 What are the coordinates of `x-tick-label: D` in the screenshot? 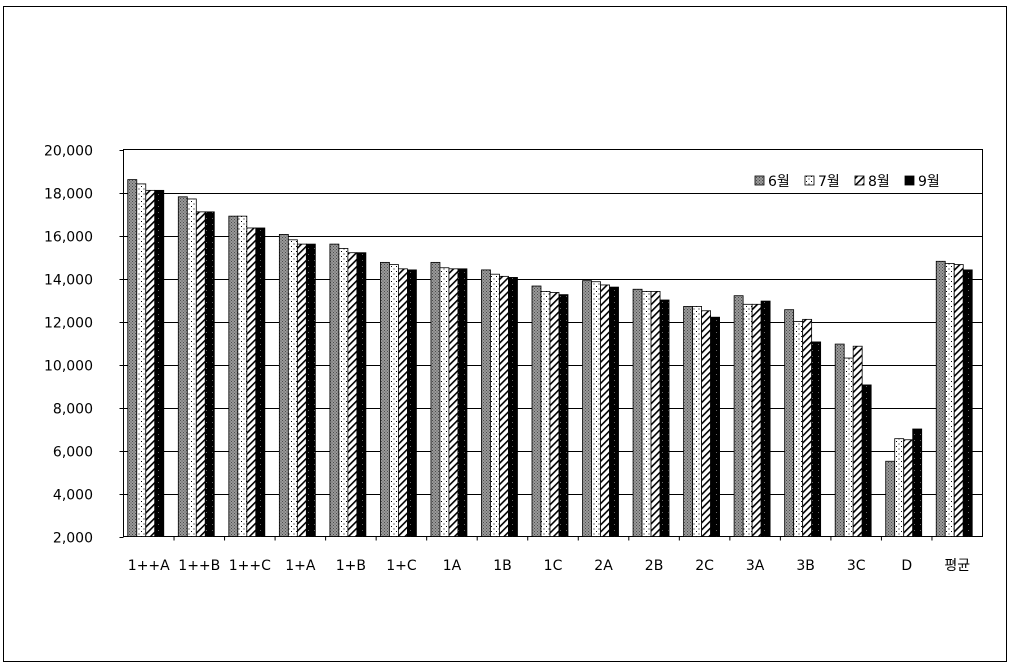 It's located at (906, 566).